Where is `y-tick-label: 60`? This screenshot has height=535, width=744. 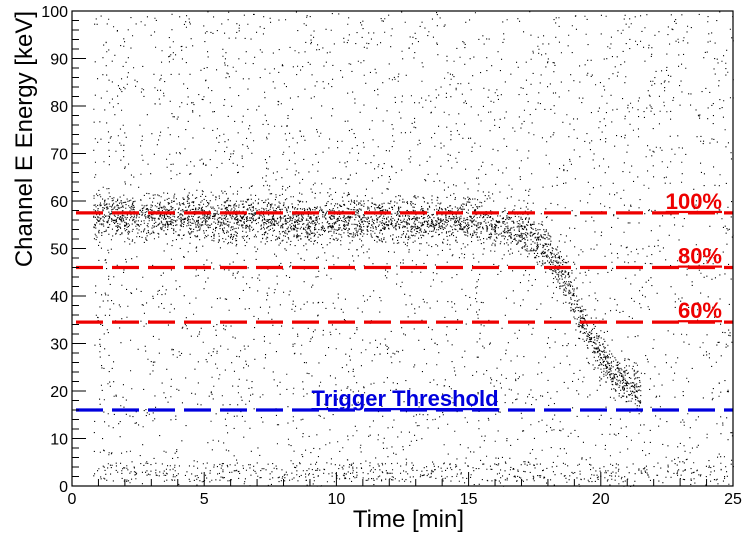 y-tick-label: 60 is located at coordinates (59, 202).